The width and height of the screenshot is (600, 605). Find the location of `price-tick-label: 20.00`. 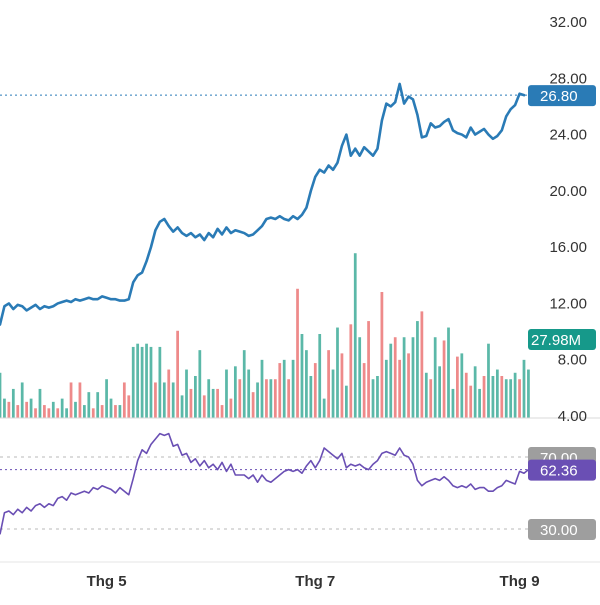

price-tick-label: 20.00 is located at coordinates (568, 191).